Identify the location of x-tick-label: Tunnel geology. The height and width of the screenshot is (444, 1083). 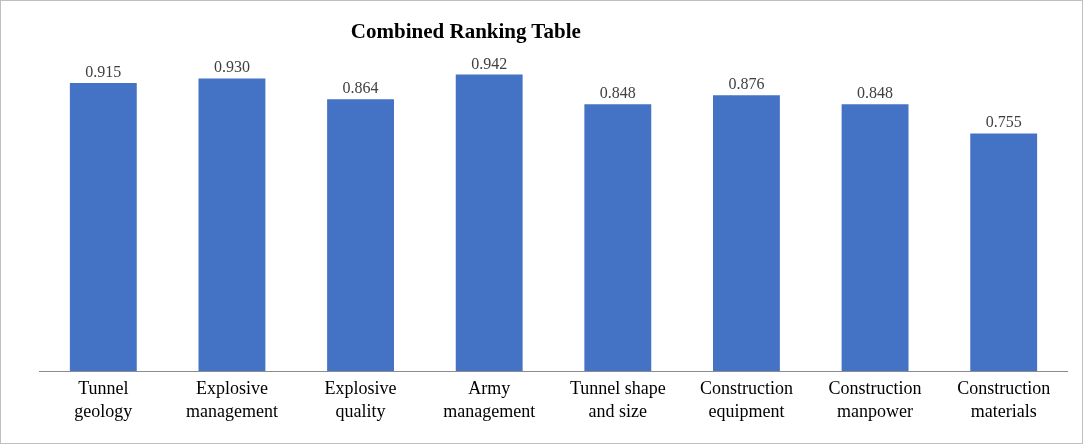
(103, 399).